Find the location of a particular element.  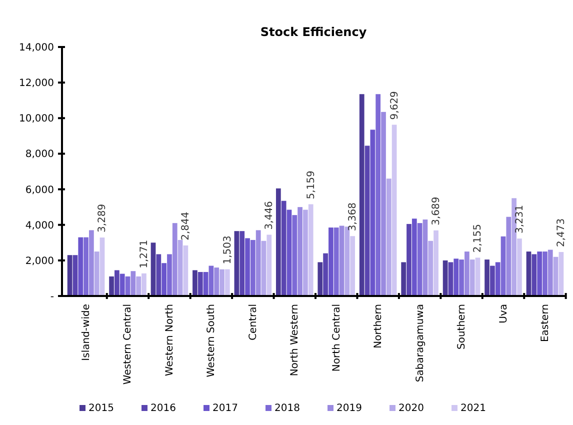

x-tick-label: Western North is located at coordinates (170, 340).